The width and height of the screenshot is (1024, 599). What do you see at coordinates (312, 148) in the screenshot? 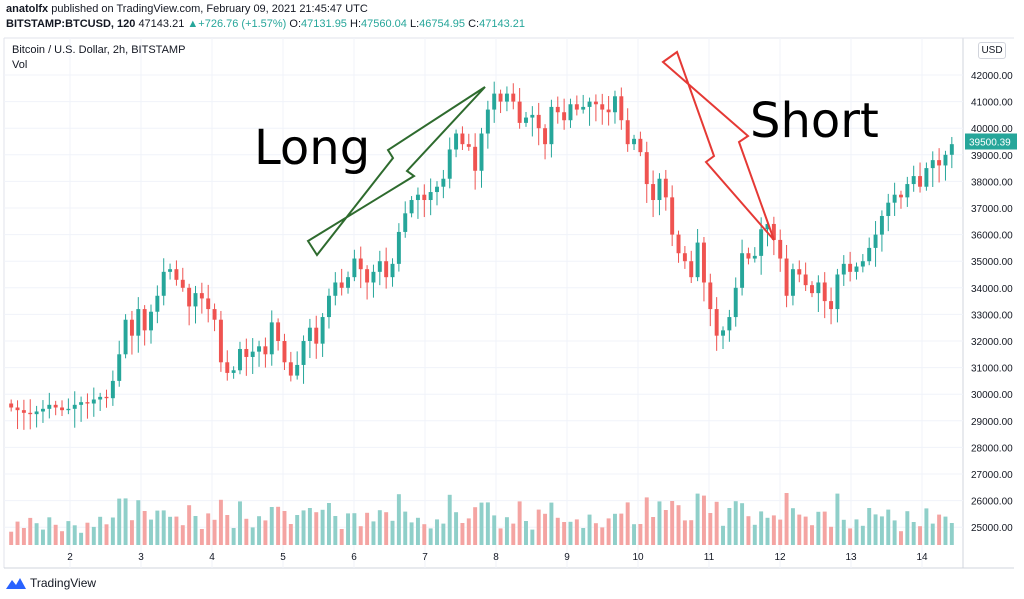
I see `annotation-long: Long` at bounding box center [312, 148].